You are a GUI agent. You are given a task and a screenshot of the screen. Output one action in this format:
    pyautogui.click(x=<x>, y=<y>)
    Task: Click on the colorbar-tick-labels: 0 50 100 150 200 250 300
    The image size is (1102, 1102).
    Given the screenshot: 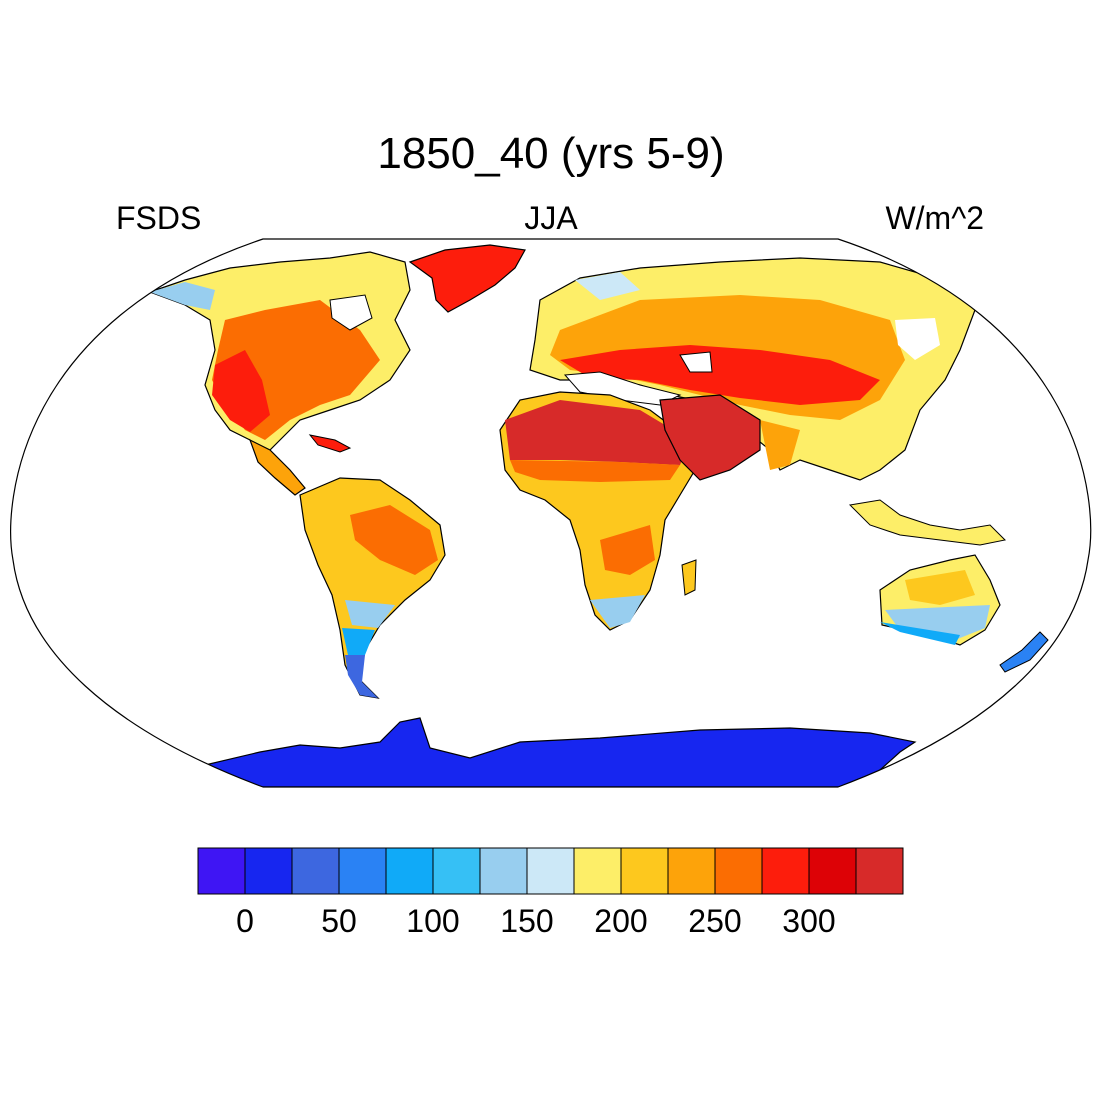 What is the action you would take?
    pyautogui.click(x=536, y=921)
    